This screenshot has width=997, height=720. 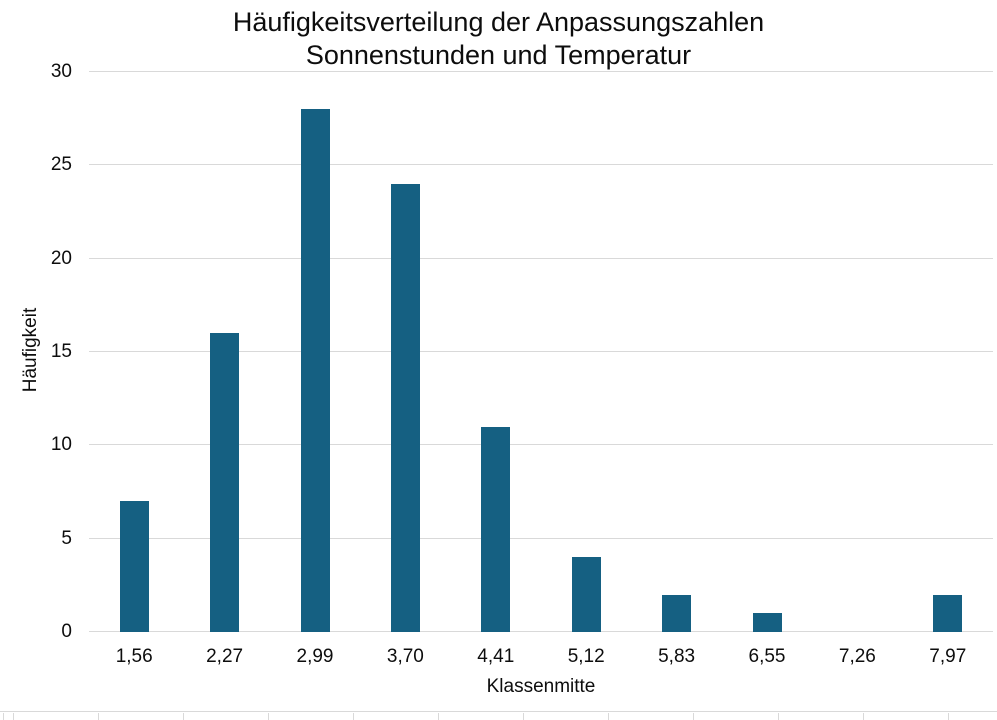 I want to click on chart-title-line-2: Sonnenstunden und Temperatur, so click(x=498, y=55).